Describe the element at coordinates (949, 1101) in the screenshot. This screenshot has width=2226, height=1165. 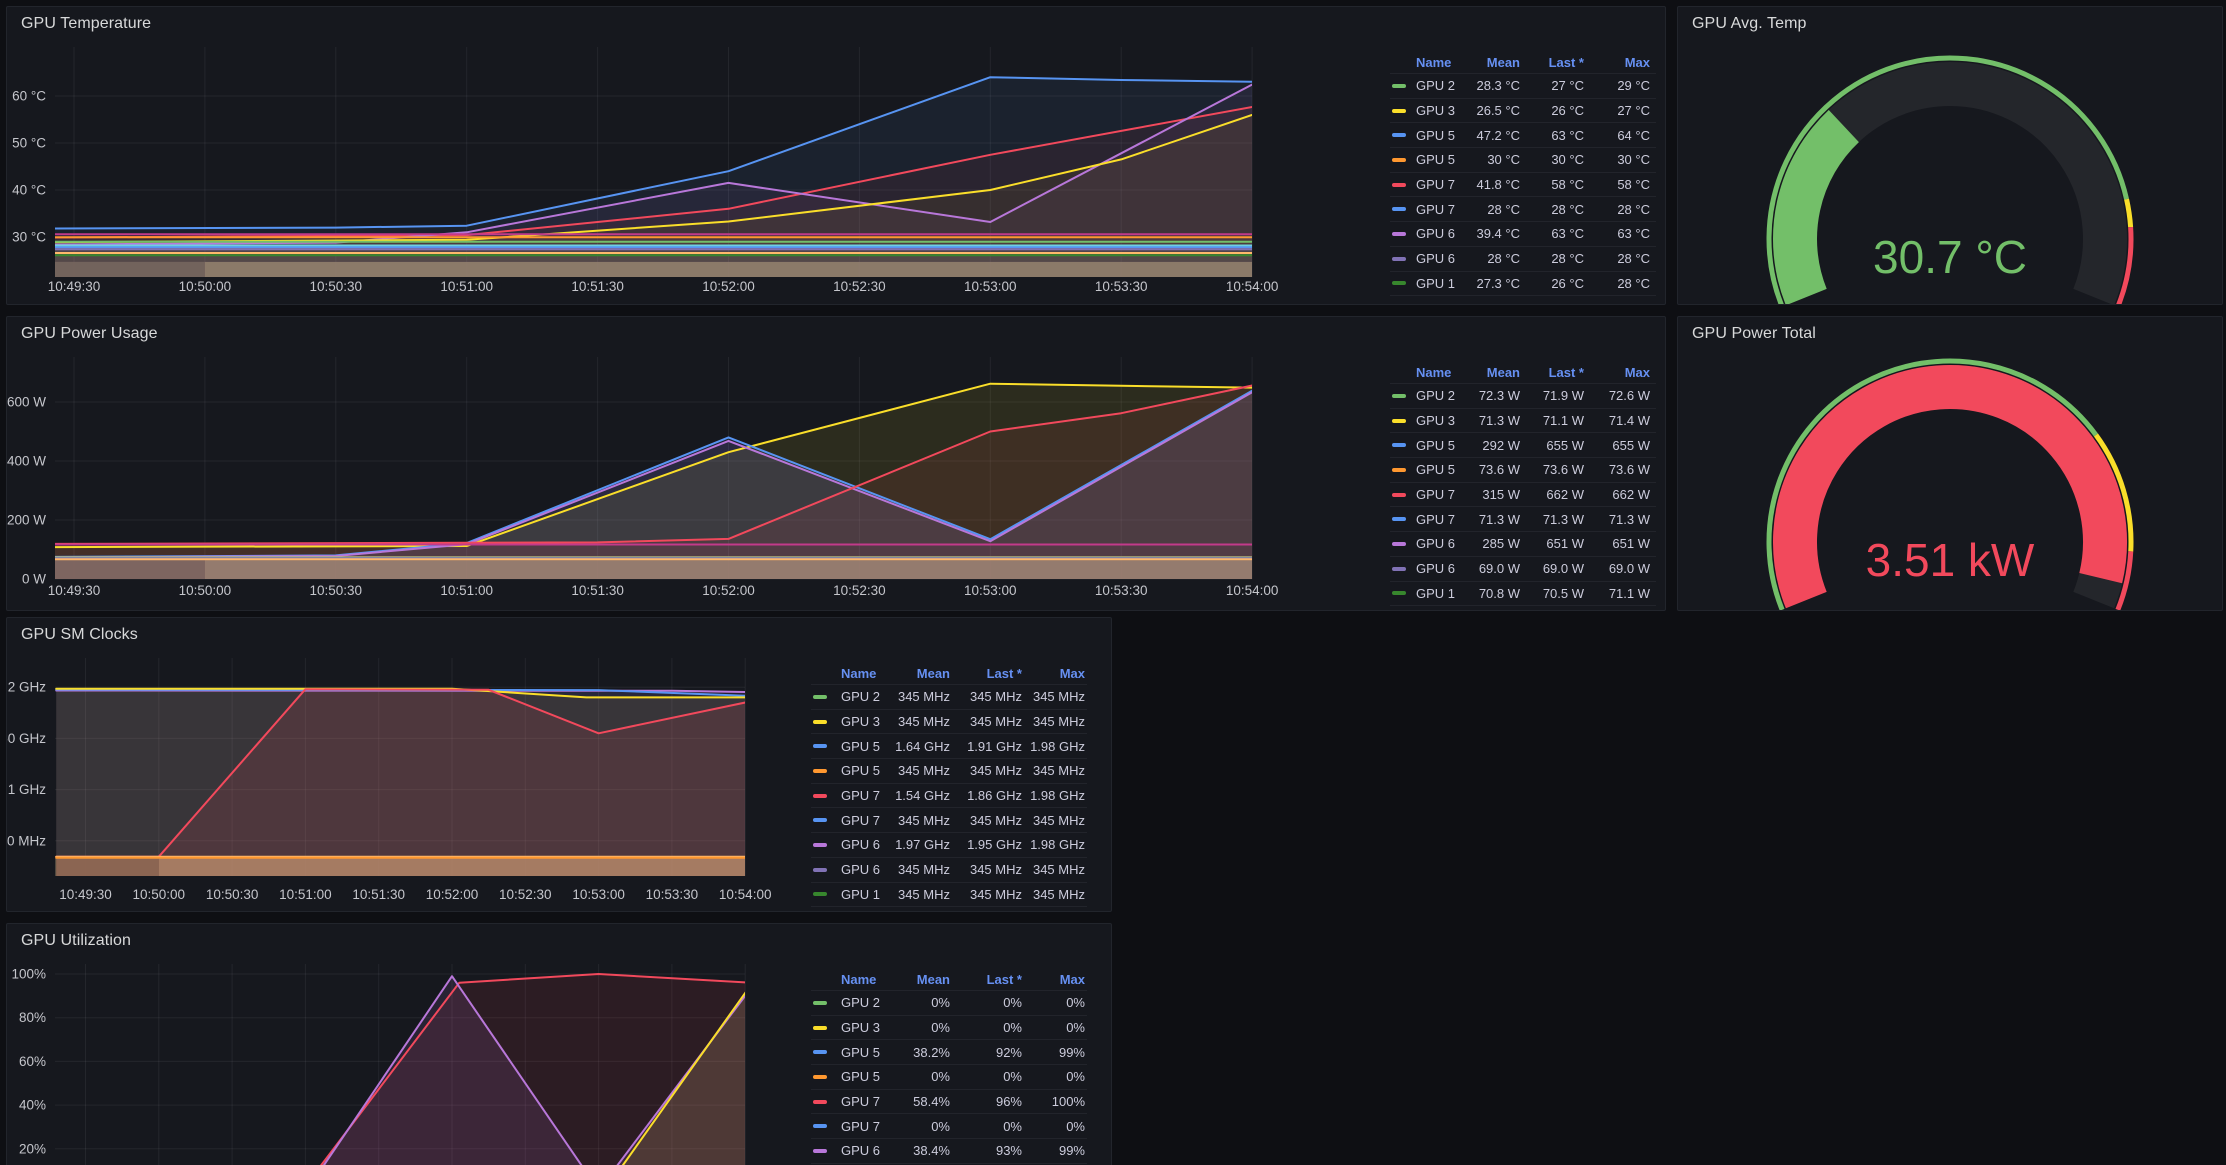
I see `legend-row: GPU 7 58.4% 96% 100%` at that location.